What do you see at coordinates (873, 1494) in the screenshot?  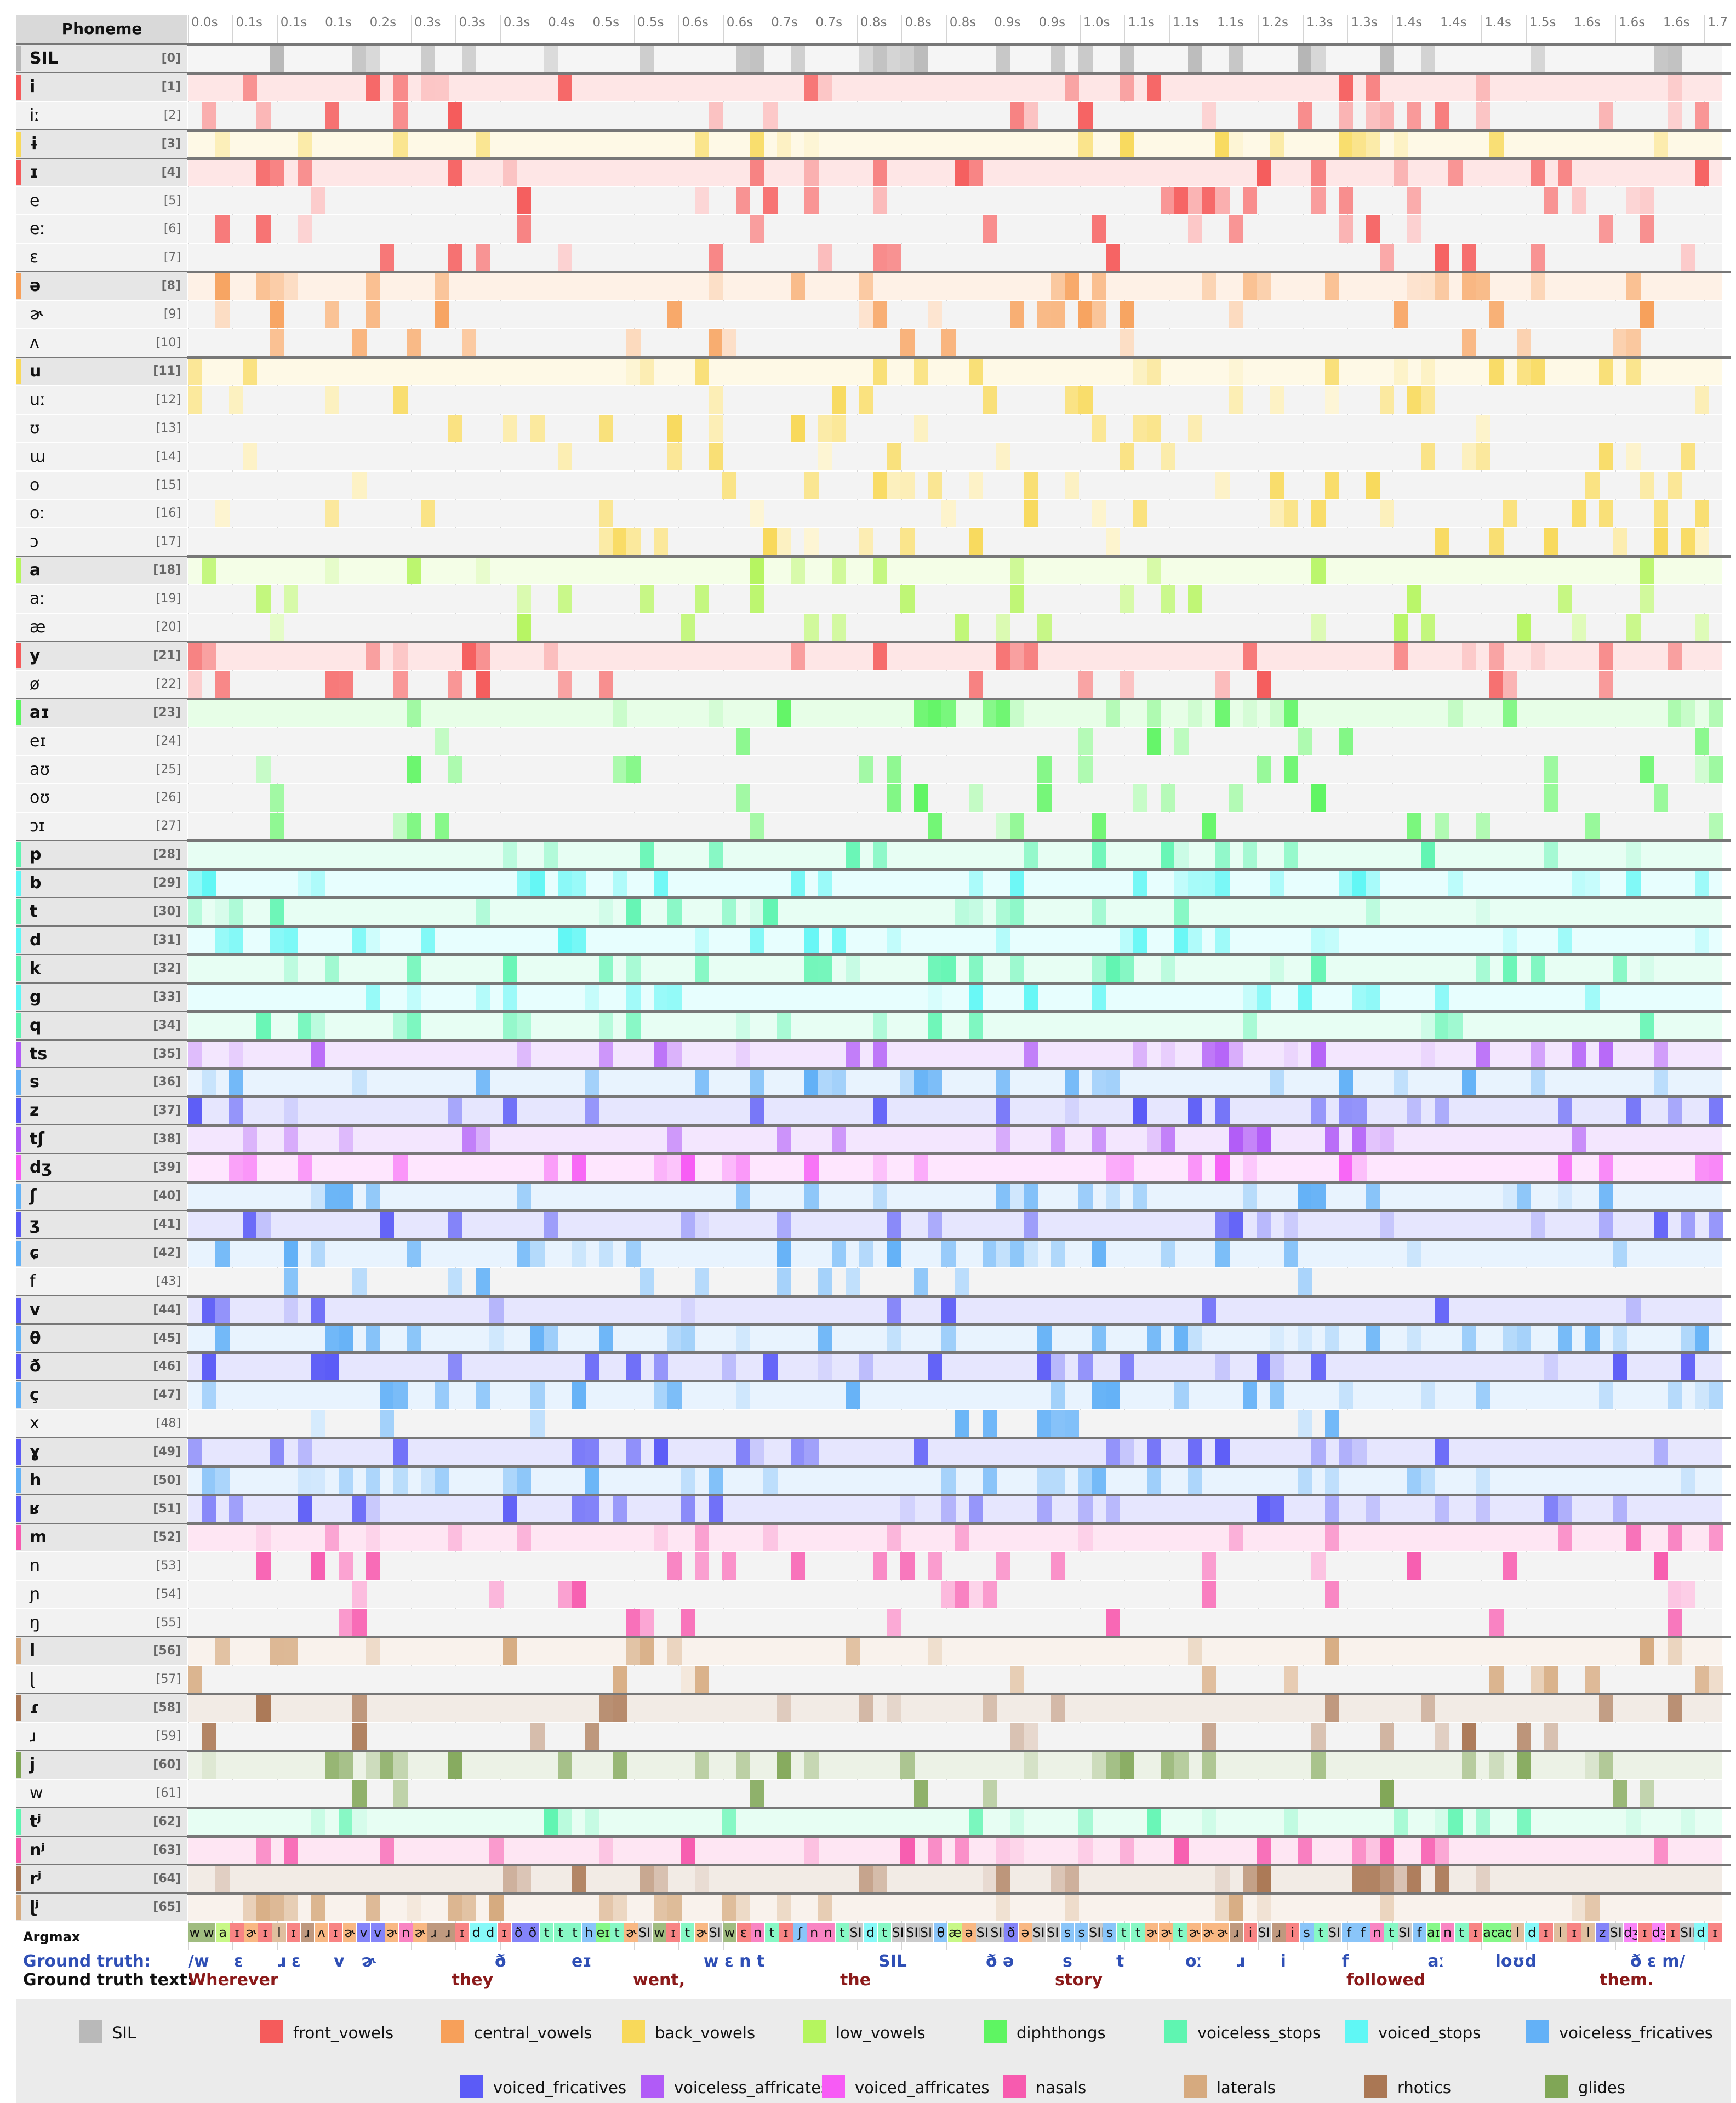 I see `row-separator` at bounding box center [873, 1494].